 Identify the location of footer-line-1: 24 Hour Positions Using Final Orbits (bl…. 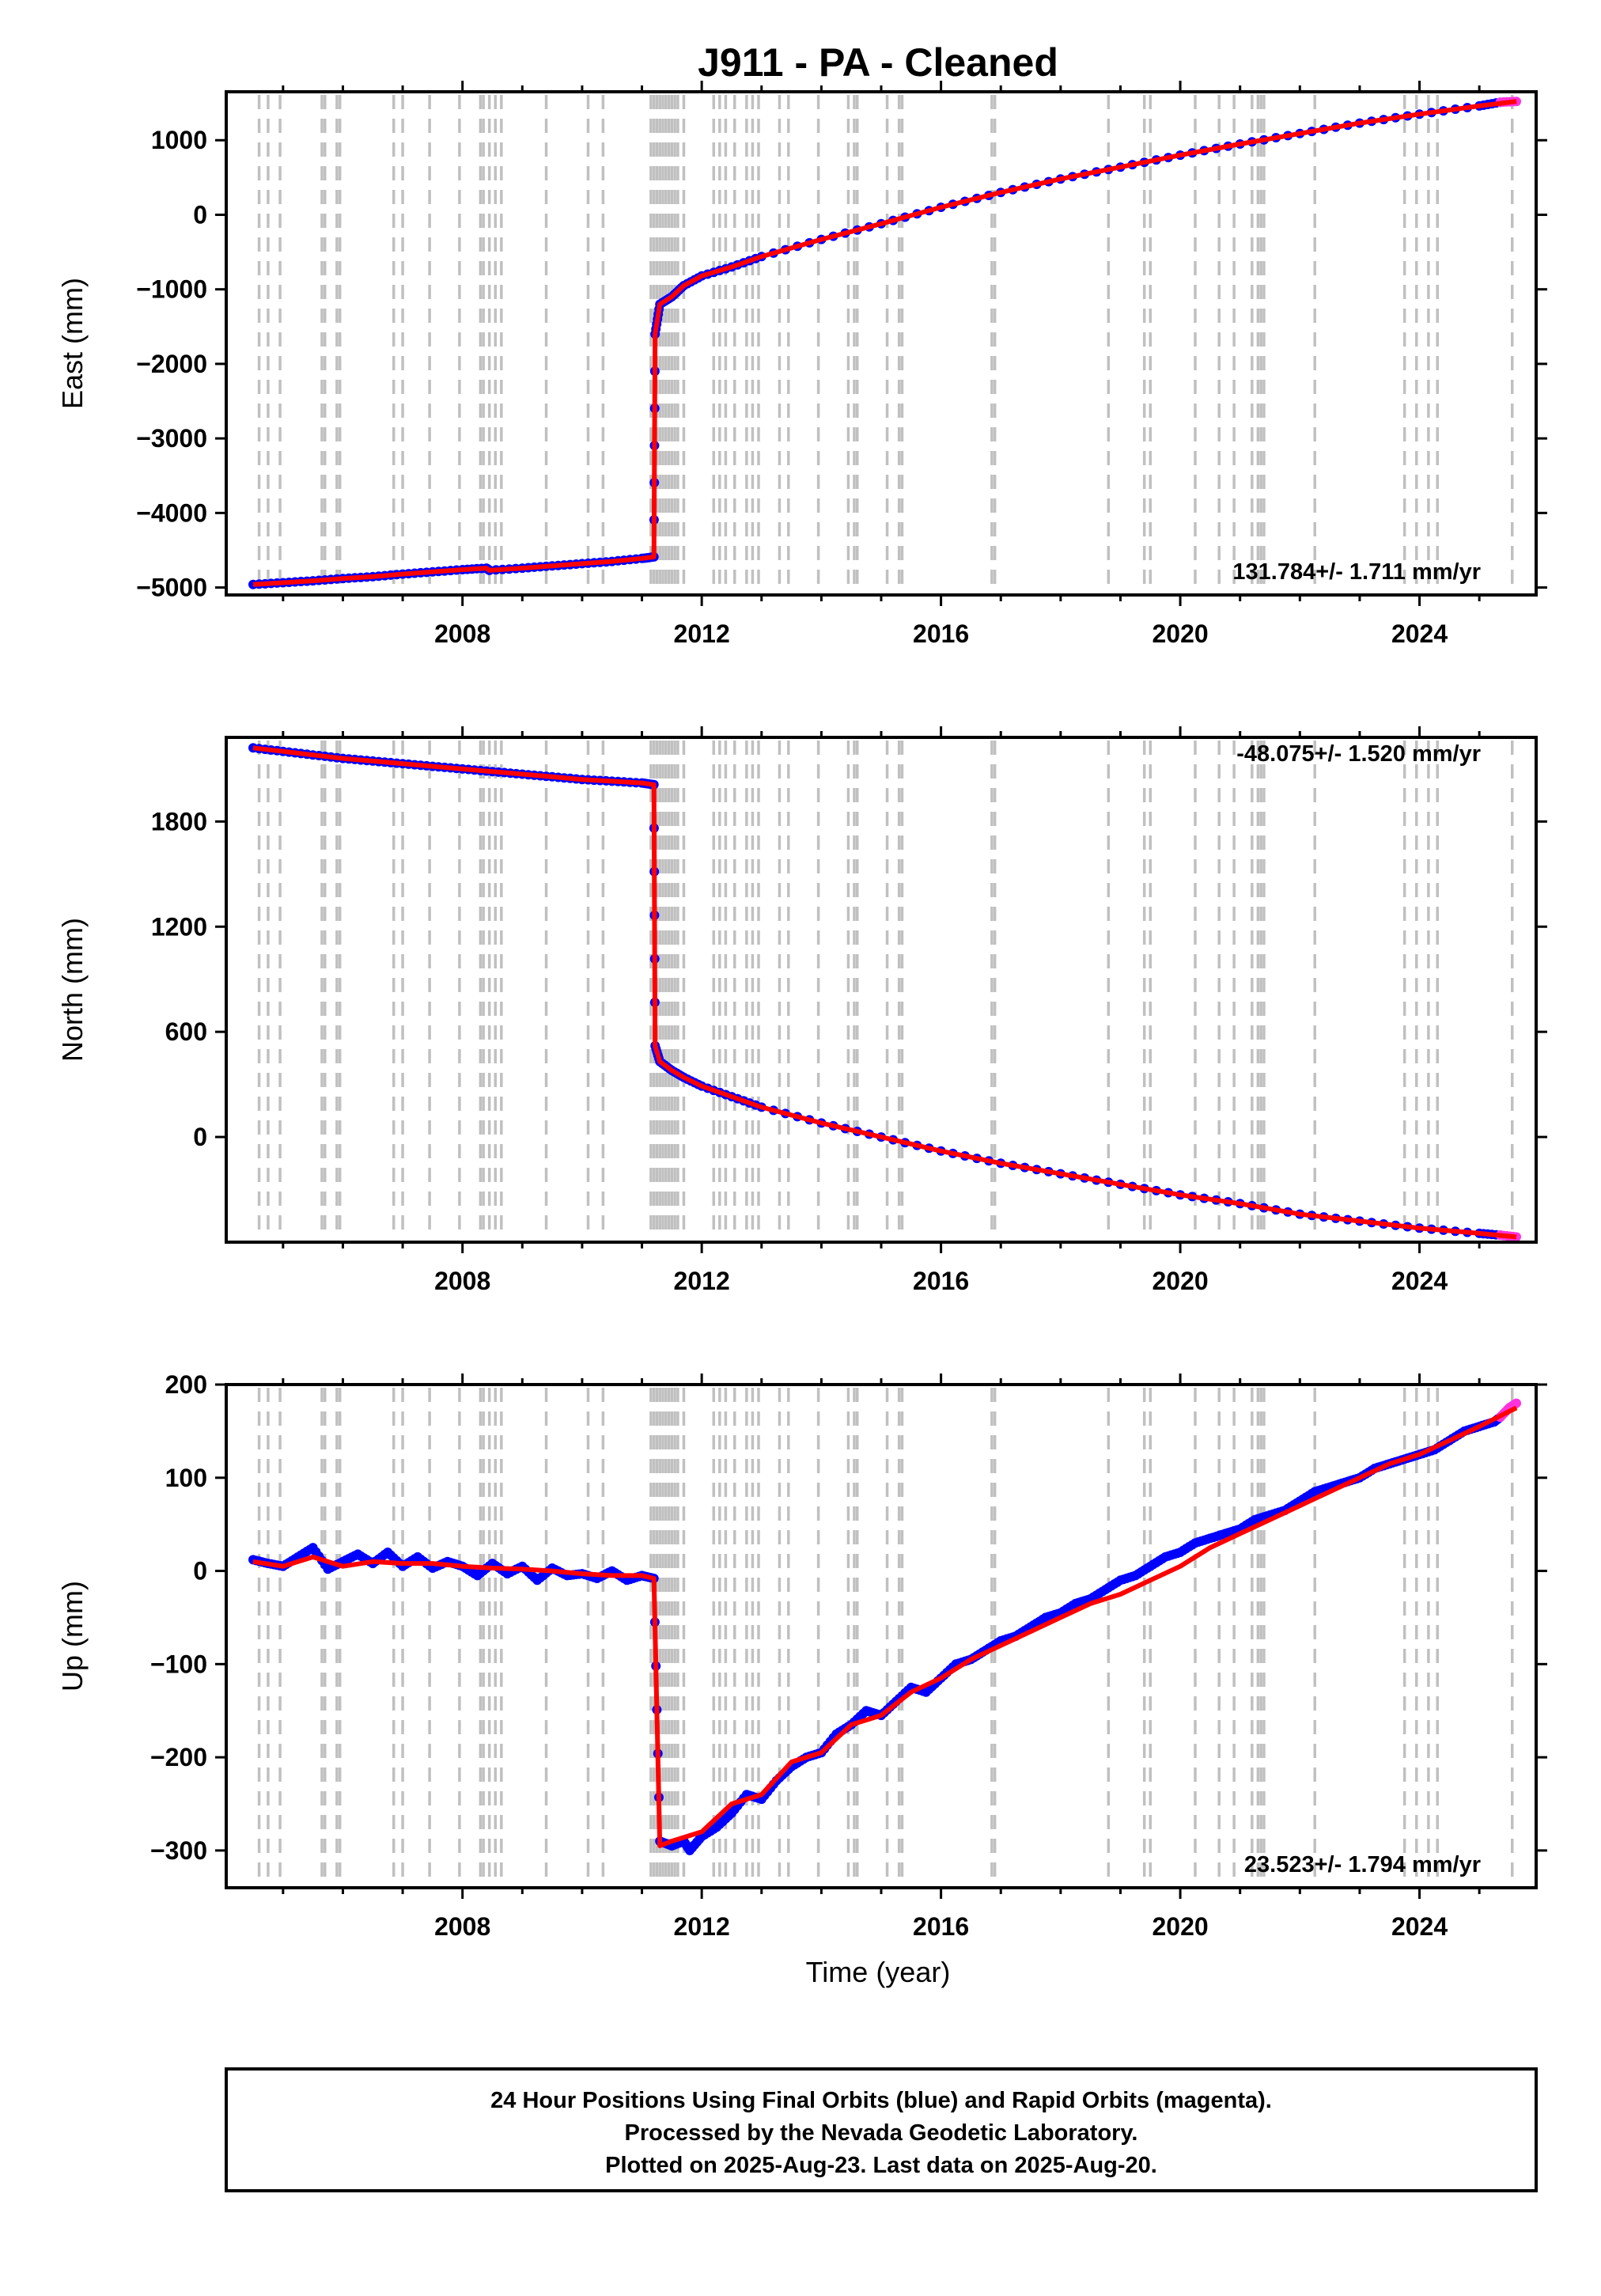
(881, 2100).